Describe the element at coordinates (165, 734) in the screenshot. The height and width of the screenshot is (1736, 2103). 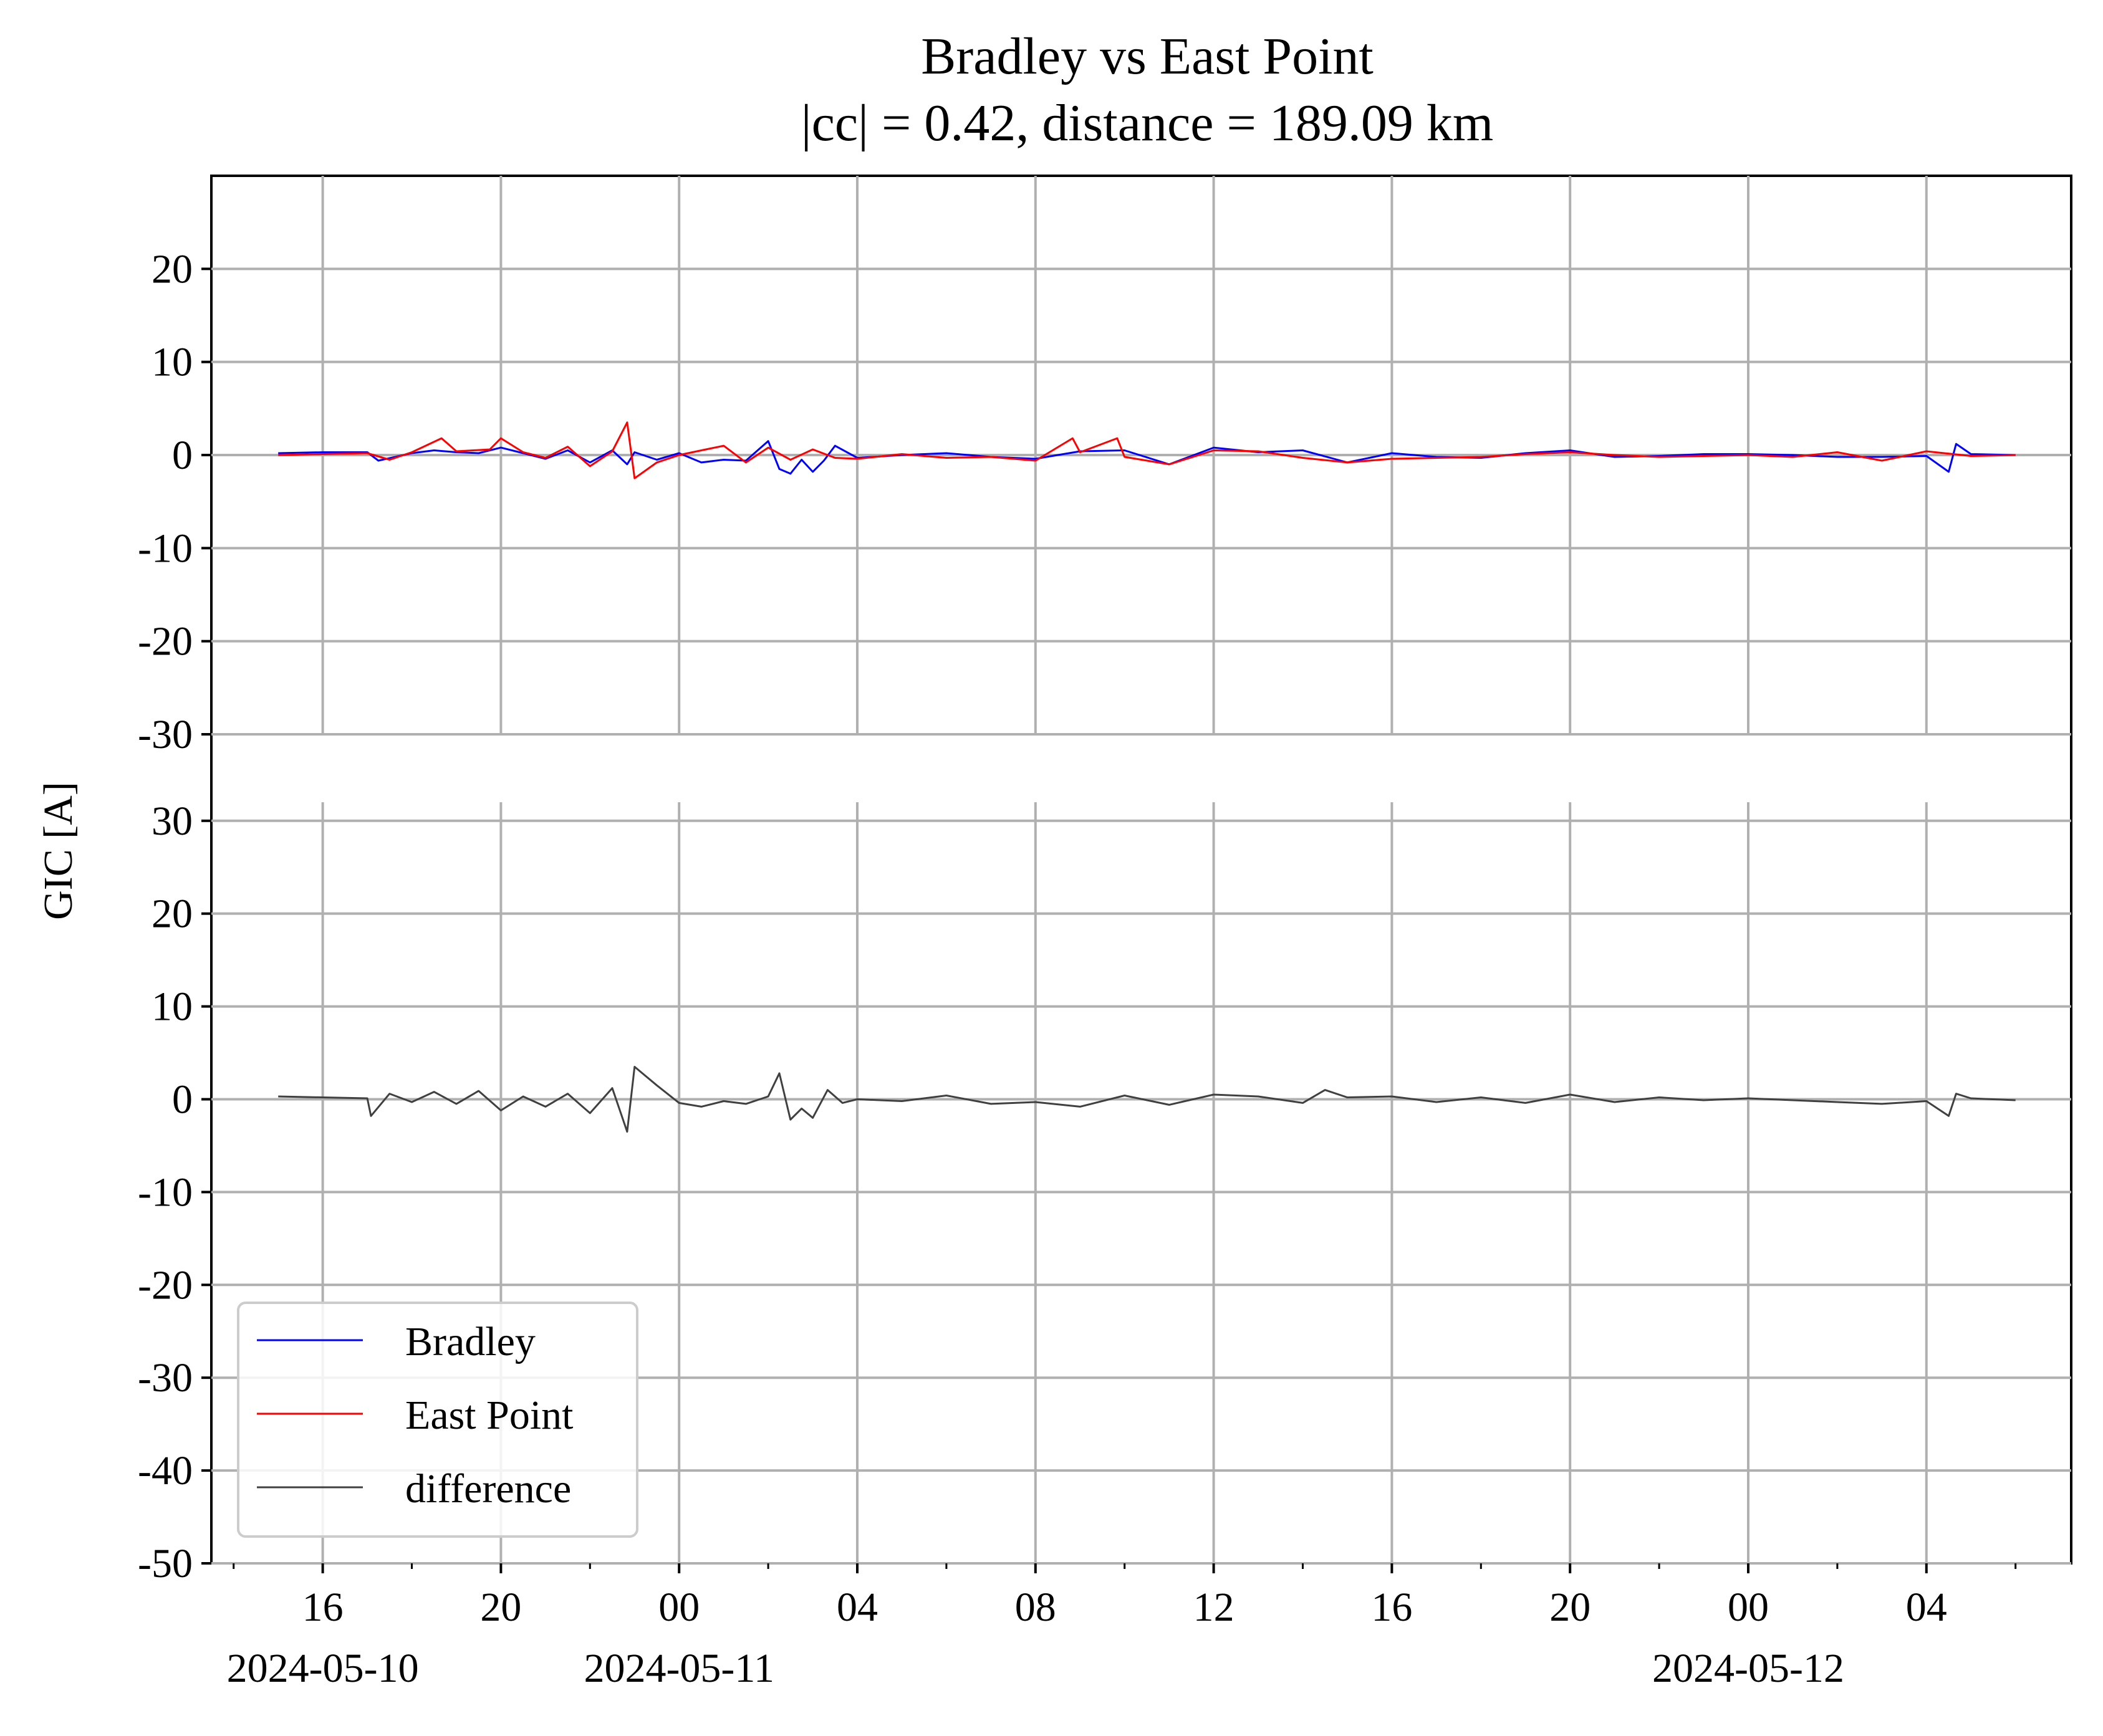
I see `y-tick-label-top-0: -30` at that location.